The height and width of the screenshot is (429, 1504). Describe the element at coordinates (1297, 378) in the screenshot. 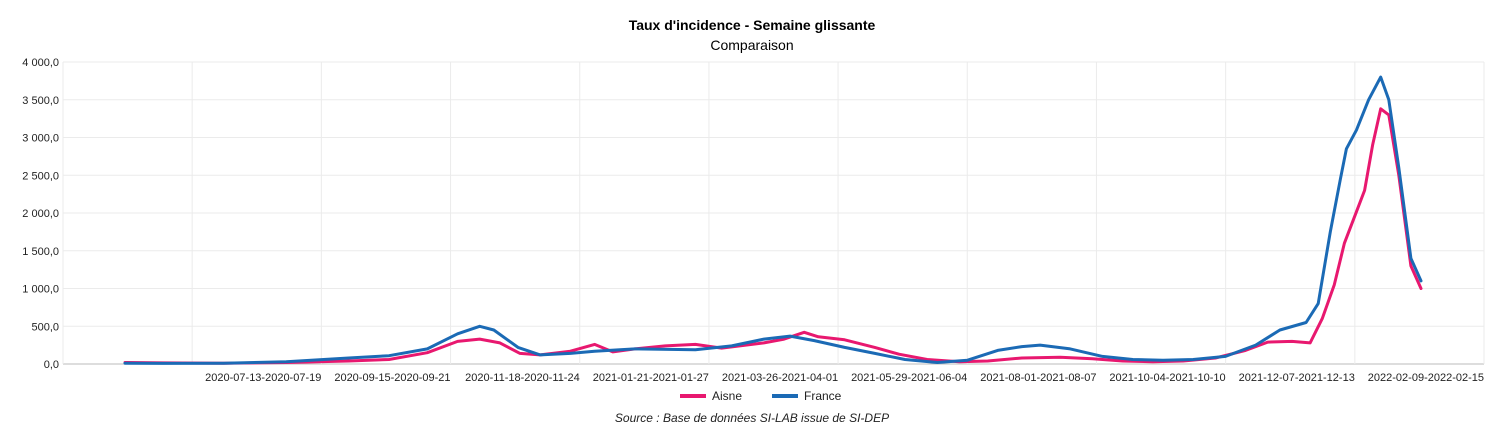

I see `x-tick-label: 2021-12-07-2021-12-13` at that location.